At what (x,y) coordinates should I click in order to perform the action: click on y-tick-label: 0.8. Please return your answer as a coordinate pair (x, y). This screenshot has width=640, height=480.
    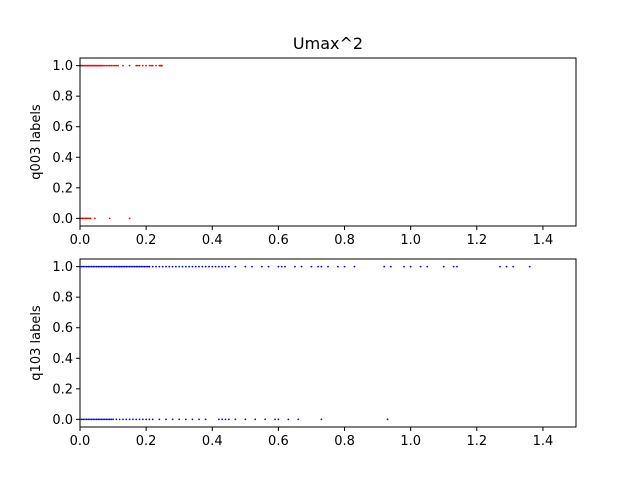
    Looking at the image, I should click on (62, 298).